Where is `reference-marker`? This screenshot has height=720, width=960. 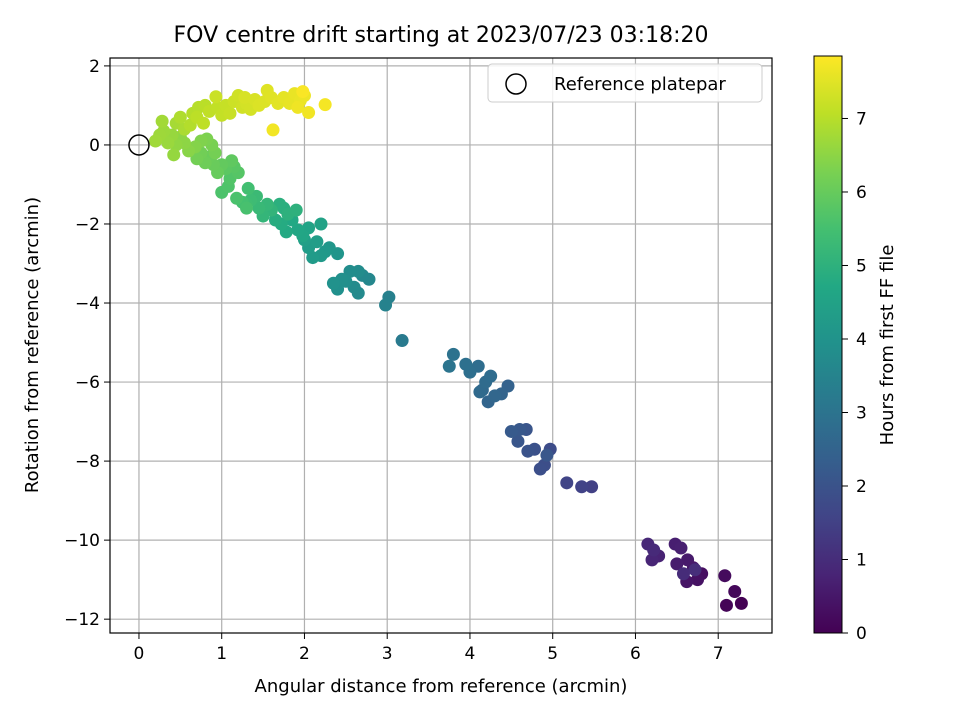 reference-marker is located at coordinates (139, 145).